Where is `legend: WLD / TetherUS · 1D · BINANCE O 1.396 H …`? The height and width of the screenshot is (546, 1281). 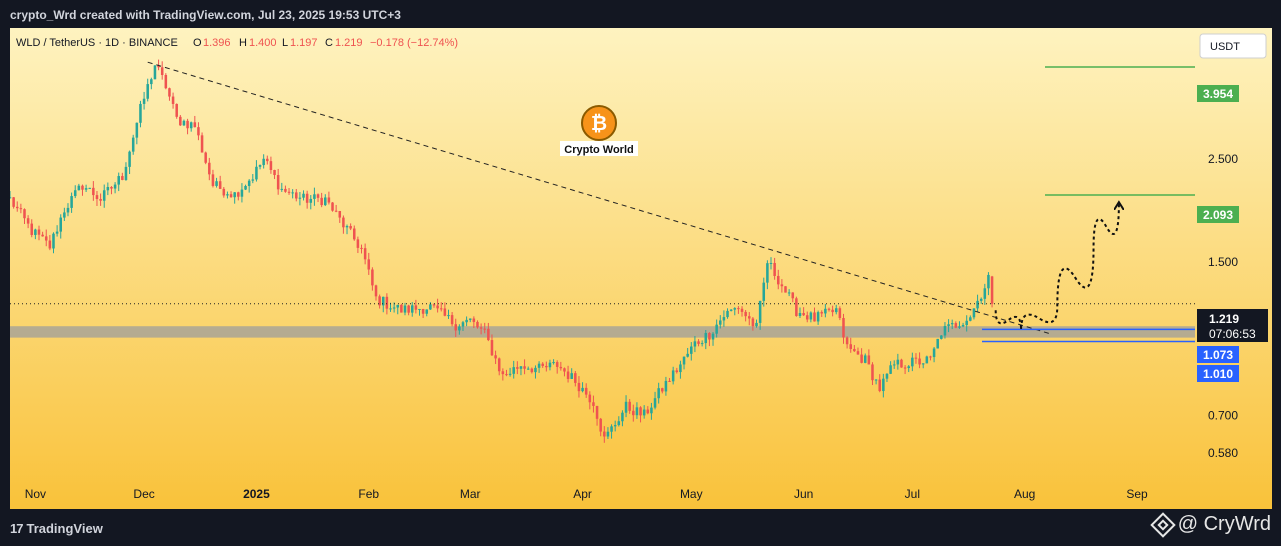 legend: WLD / TetherUS · 1D · BINANCE O 1.396 H … is located at coordinates (237, 43).